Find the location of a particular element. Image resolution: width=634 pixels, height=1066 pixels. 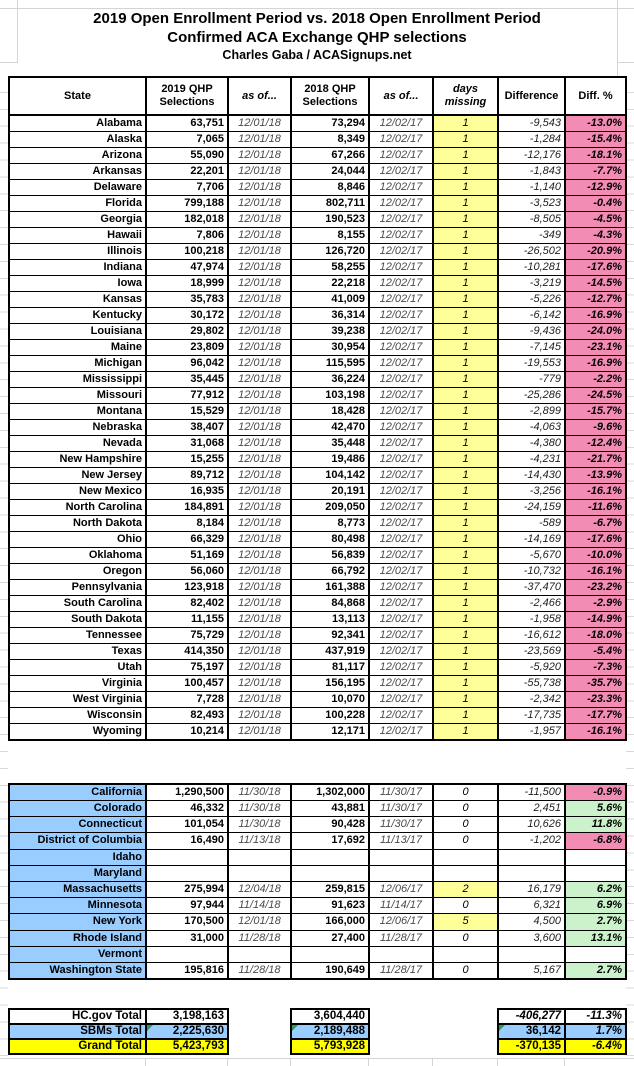

qhp-2018-cell: 27,400 is located at coordinates (330, 938).